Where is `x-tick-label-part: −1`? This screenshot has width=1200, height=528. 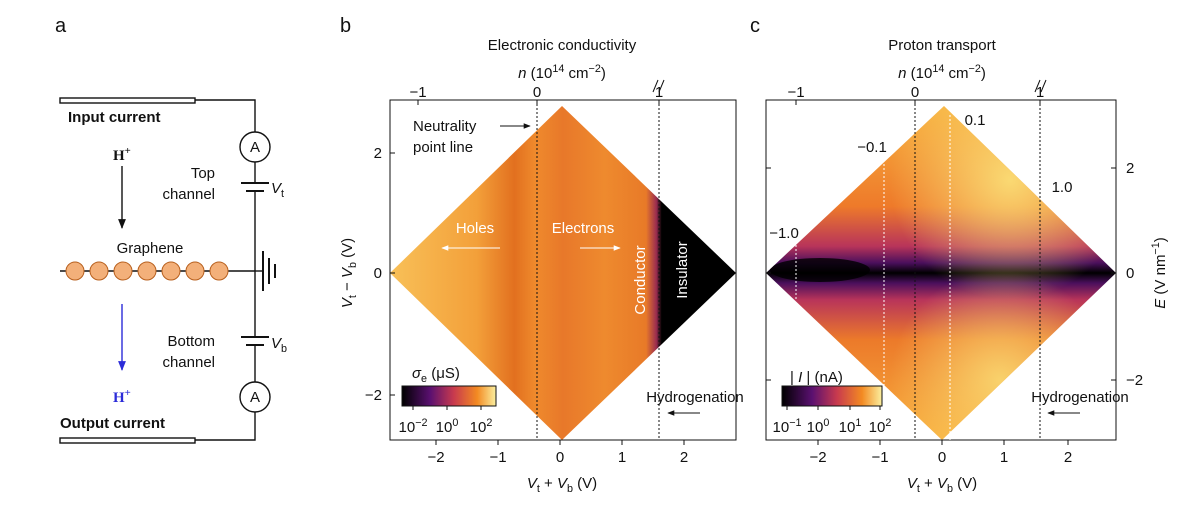 x-tick-label-part: −1 is located at coordinates (497, 457).